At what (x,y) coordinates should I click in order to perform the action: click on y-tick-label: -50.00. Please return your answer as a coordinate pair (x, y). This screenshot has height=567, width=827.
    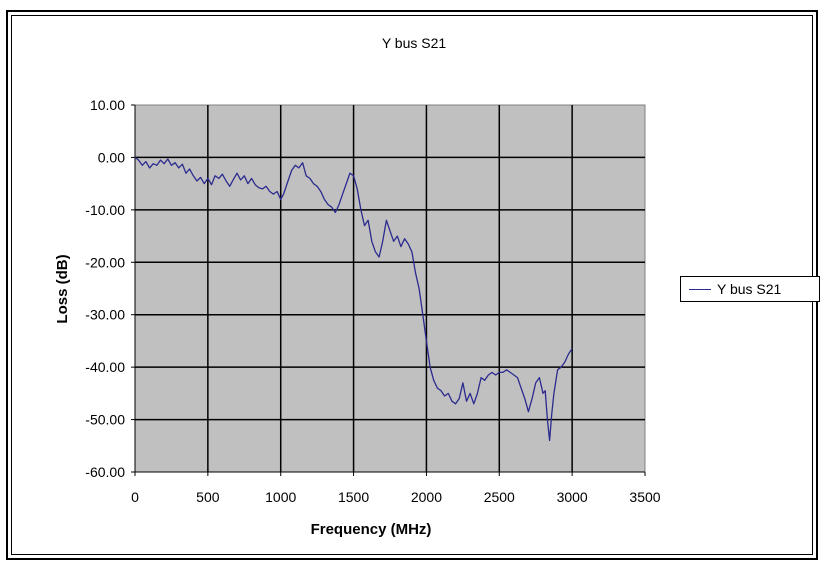
    Looking at the image, I should click on (105, 420).